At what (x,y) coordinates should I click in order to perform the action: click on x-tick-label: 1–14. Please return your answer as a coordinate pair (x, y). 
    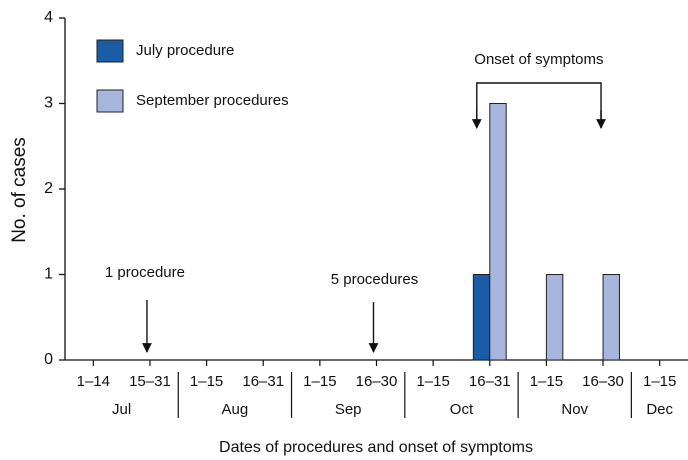
    Looking at the image, I should click on (93, 381).